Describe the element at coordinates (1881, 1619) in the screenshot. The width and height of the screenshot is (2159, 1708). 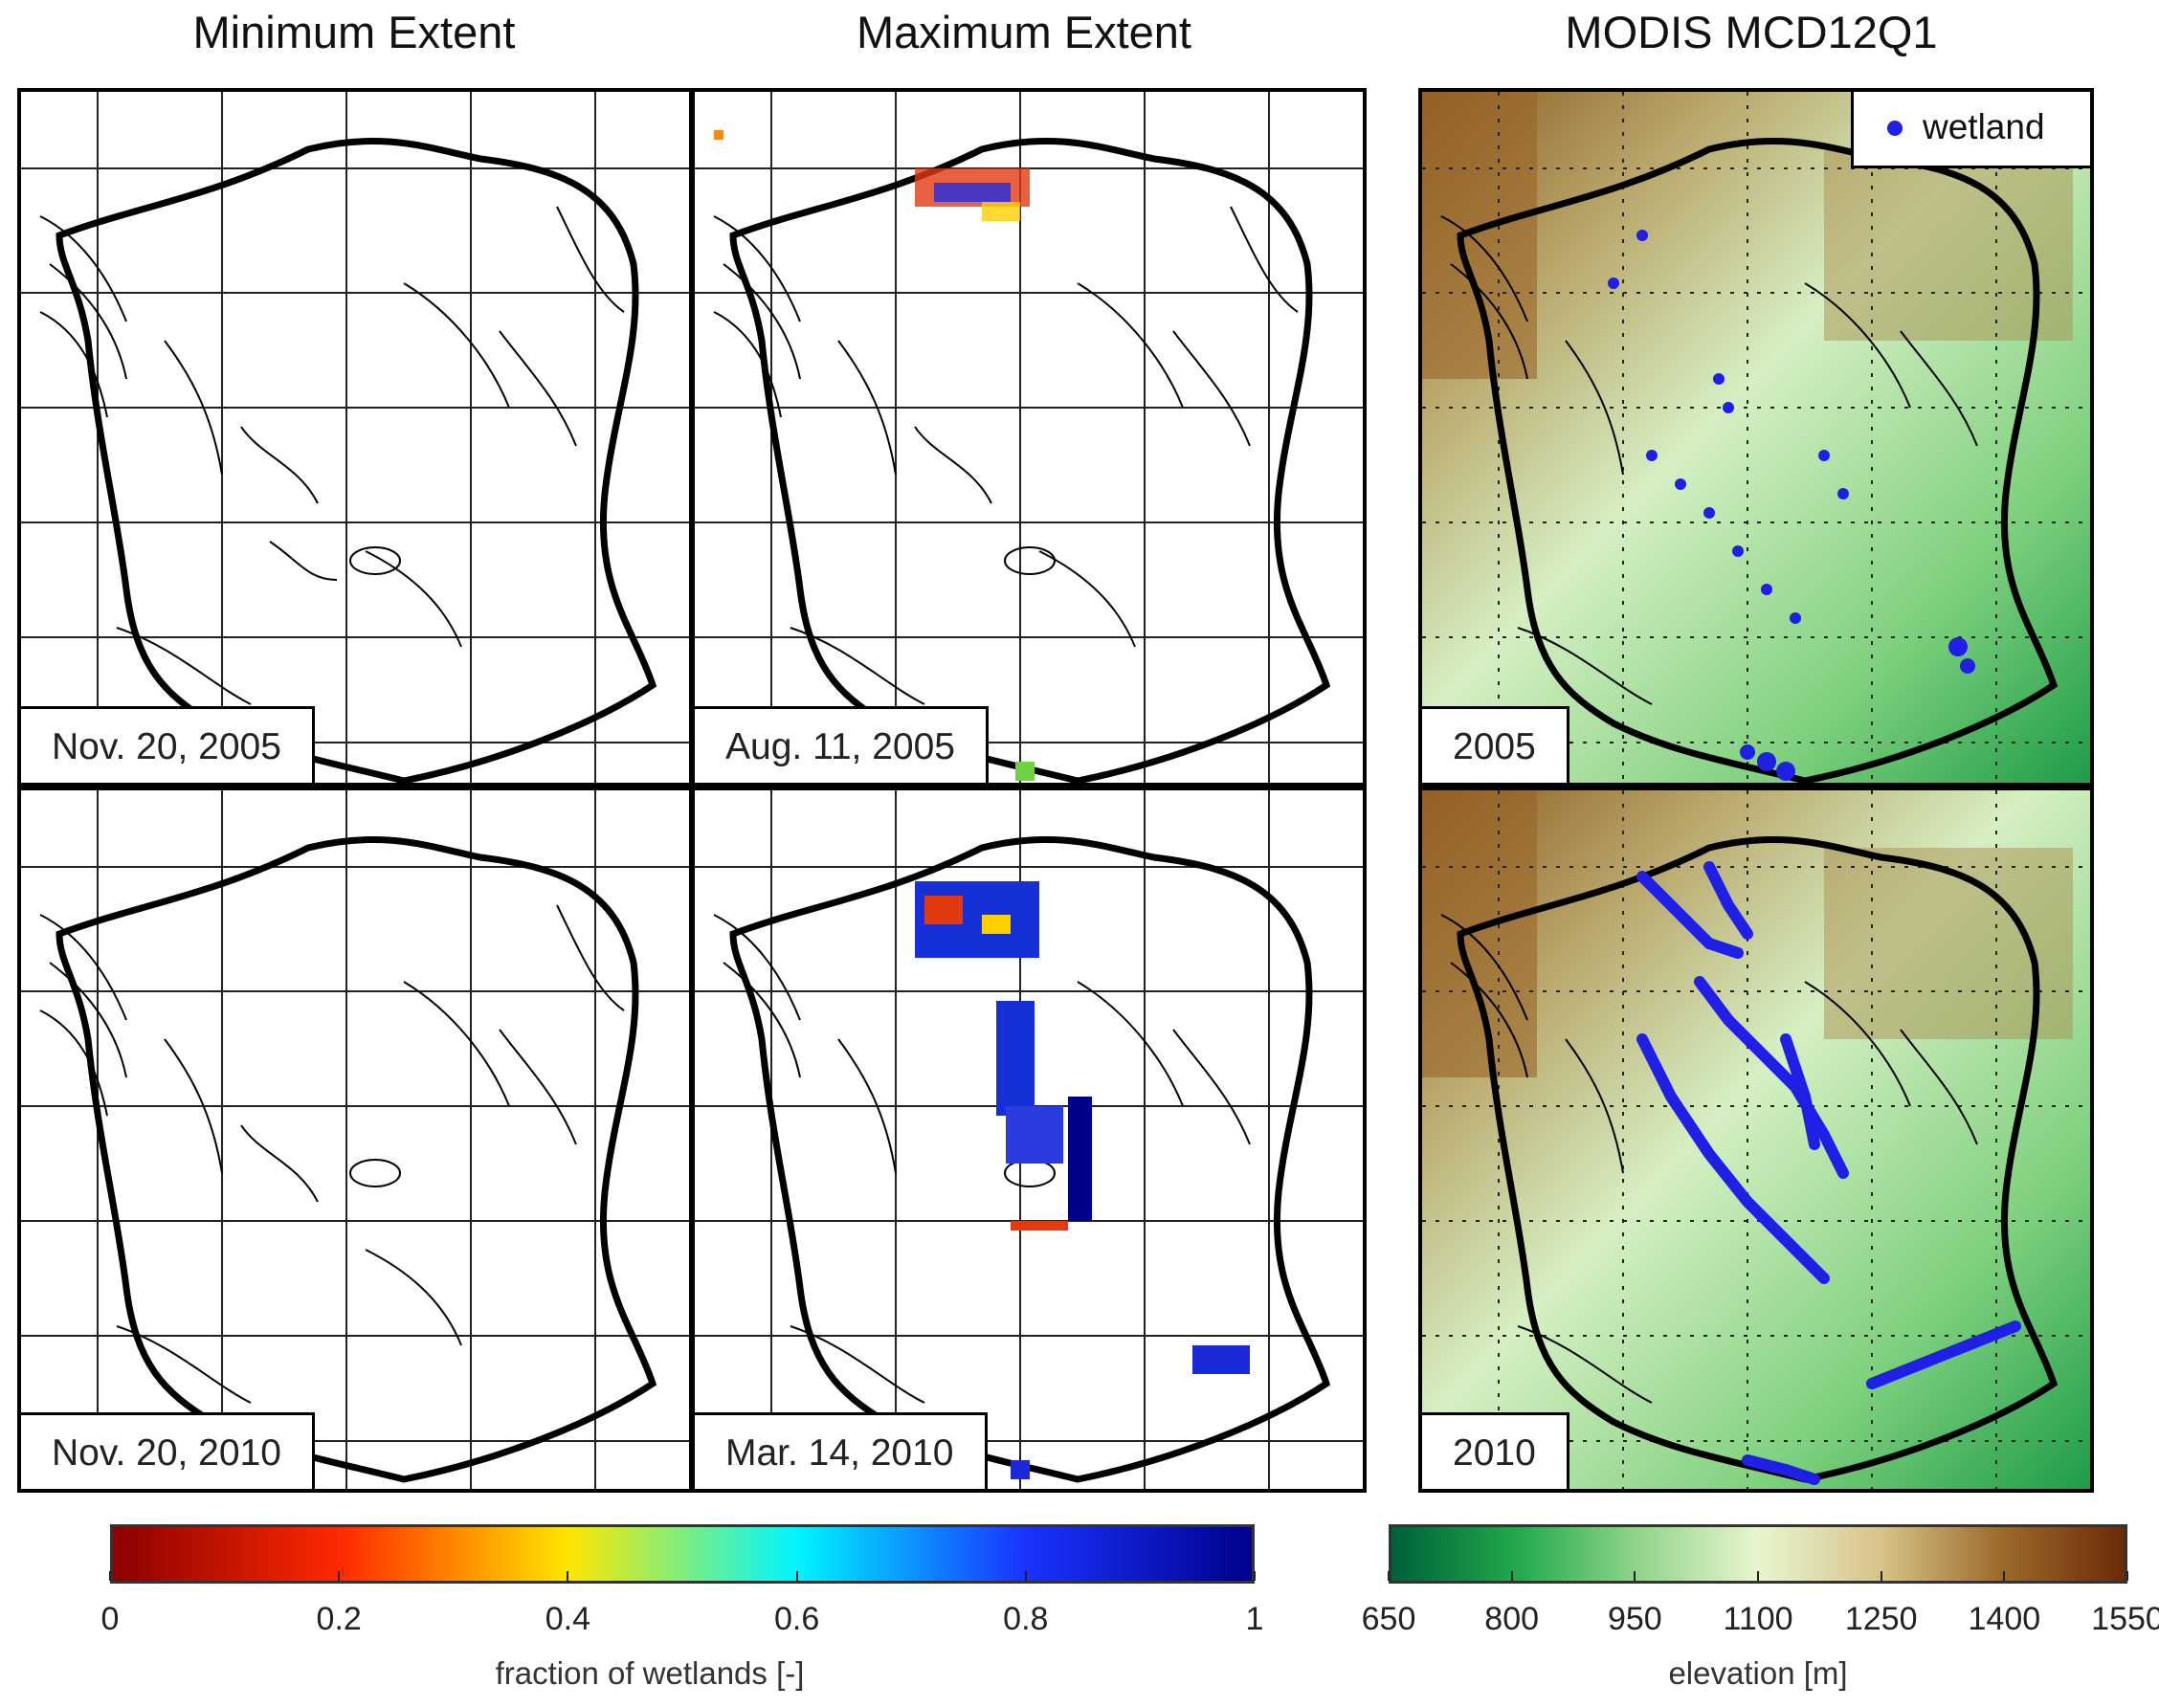
I see `elevation-tick-label: 1250` at that location.